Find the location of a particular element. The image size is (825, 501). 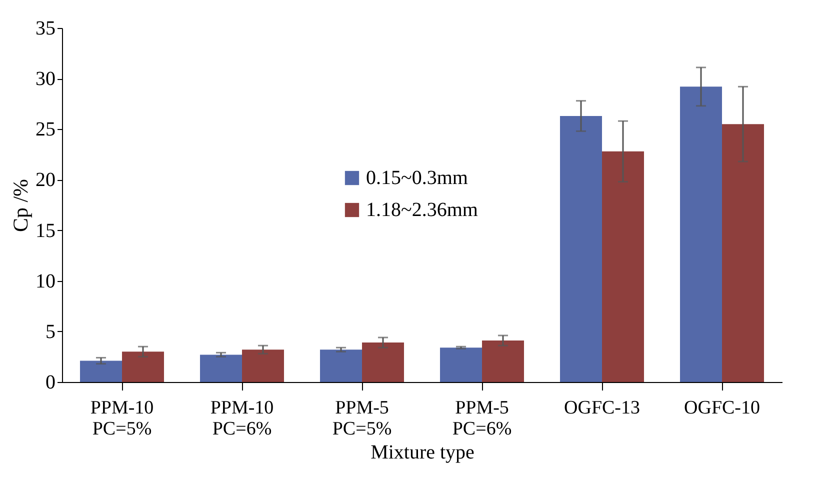

y-tick-label: 5 is located at coordinates (51, 331).